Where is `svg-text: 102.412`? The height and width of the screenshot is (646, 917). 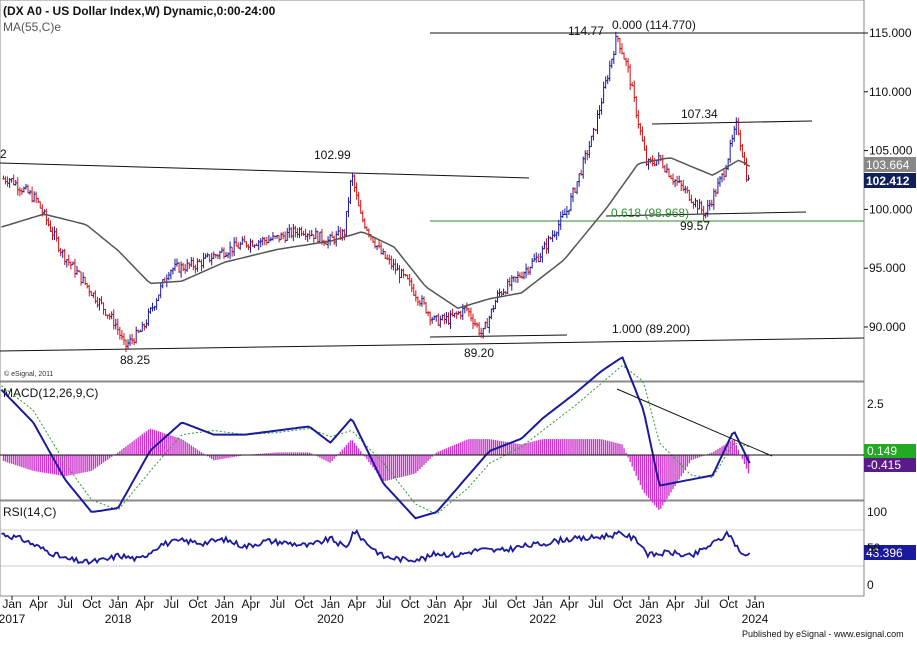
svg-text: 102.412 is located at coordinates (888, 181).